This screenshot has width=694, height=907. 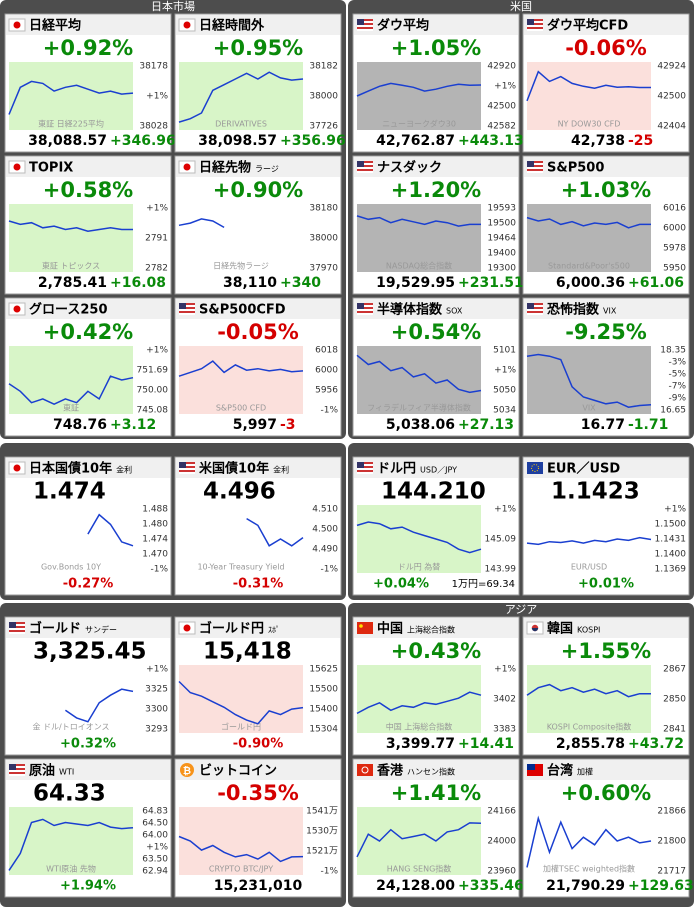 What do you see at coordinates (67, 141) in the screenshot?
I see `price: 38,088.57` at bounding box center [67, 141].